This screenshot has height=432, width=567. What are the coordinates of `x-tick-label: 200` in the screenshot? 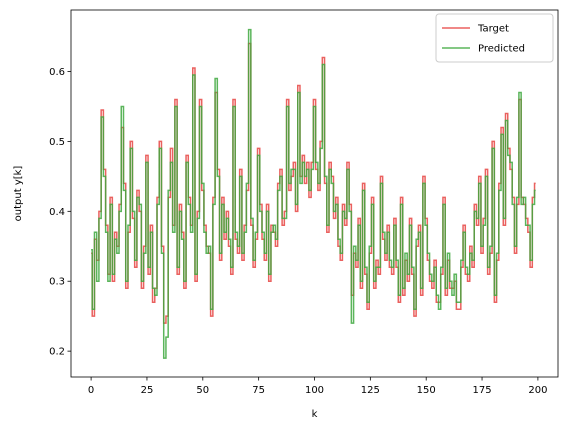 It's located at (537, 390).